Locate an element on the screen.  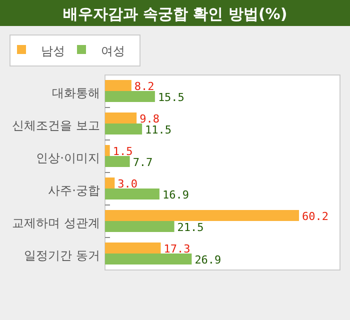
y-tick-label: 대화통해 is located at coordinates (76, 93).